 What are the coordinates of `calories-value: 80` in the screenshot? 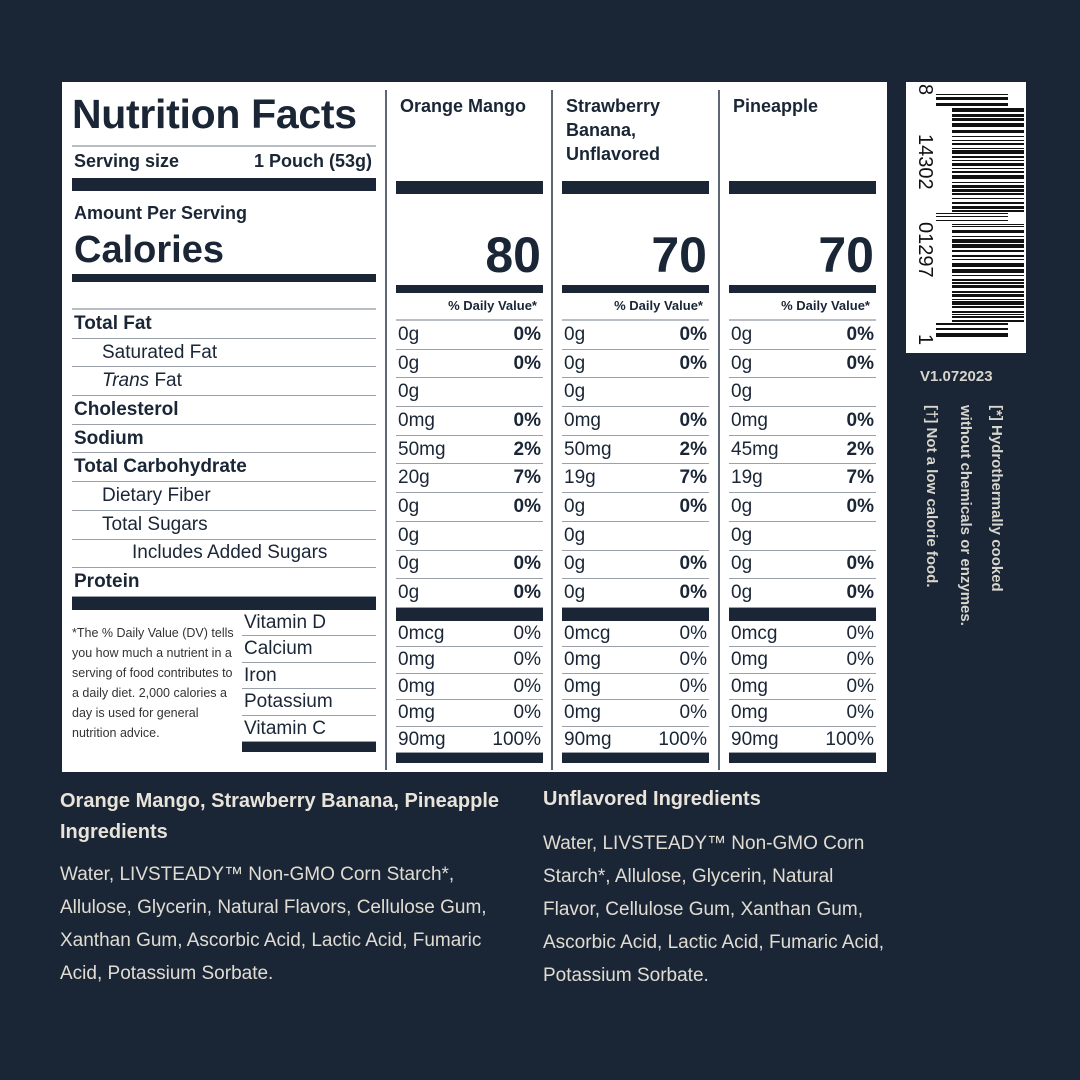 It's located at (513, 255).